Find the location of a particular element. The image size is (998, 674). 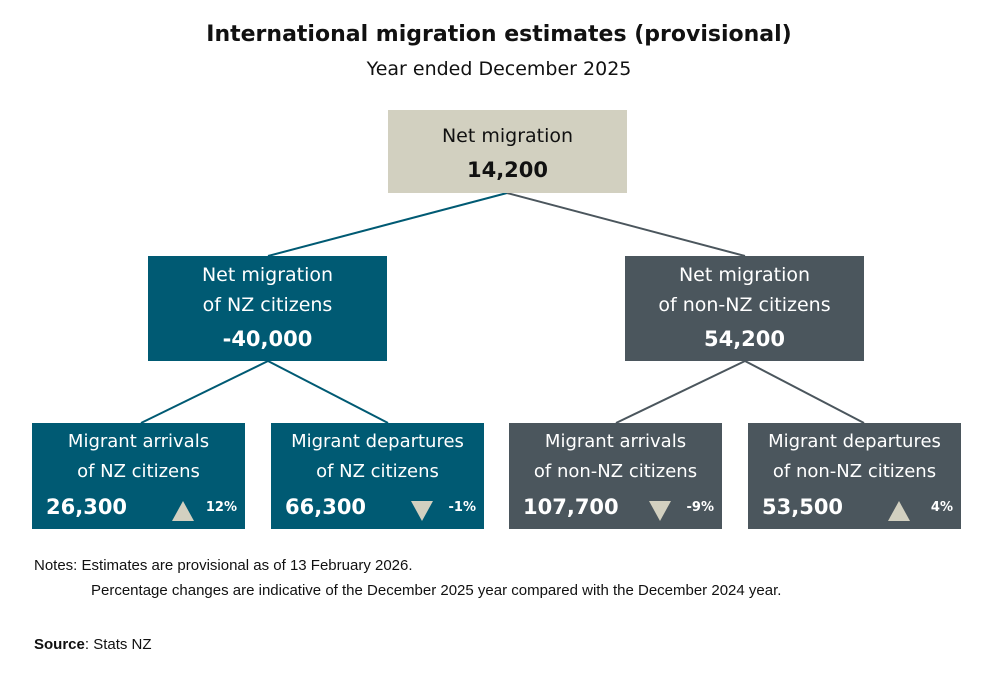

net-migration-label: Net migration is located at coordinates (507, 136).